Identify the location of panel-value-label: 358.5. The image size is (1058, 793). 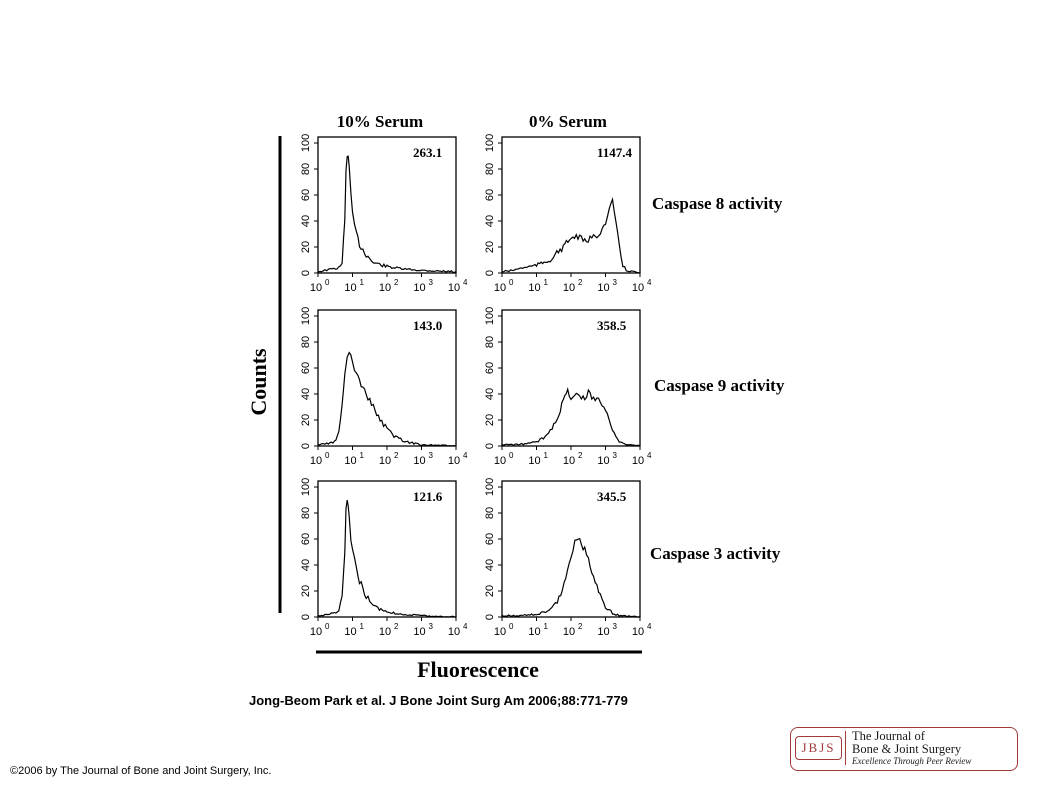
(612, 325).